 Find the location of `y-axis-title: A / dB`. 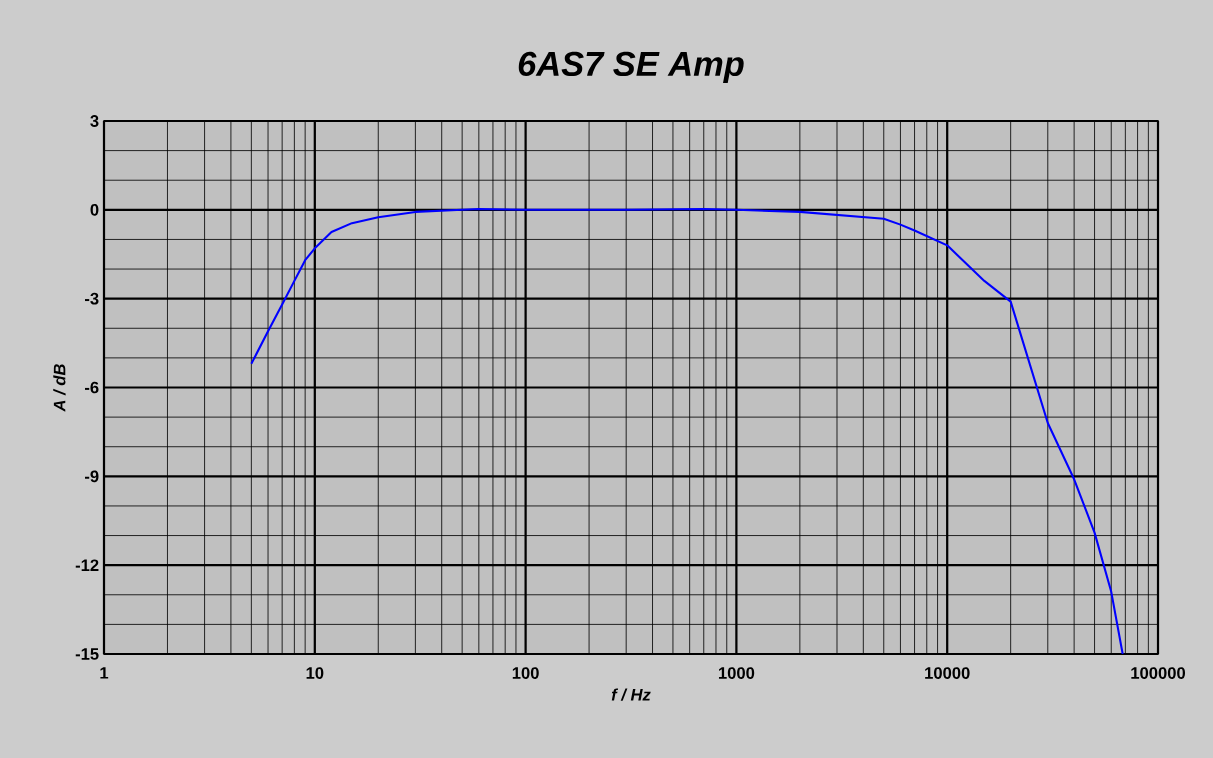

y-axis-title: A / dB is located at coordinates (59, 388).